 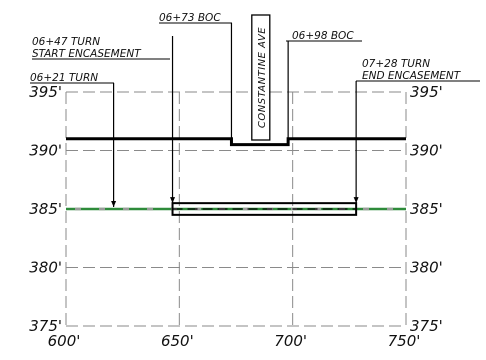 What do you see at coordinates (64, 341) in the screenshot?
I see `x-tick-label: 600'` at bounding box center [64, 341].